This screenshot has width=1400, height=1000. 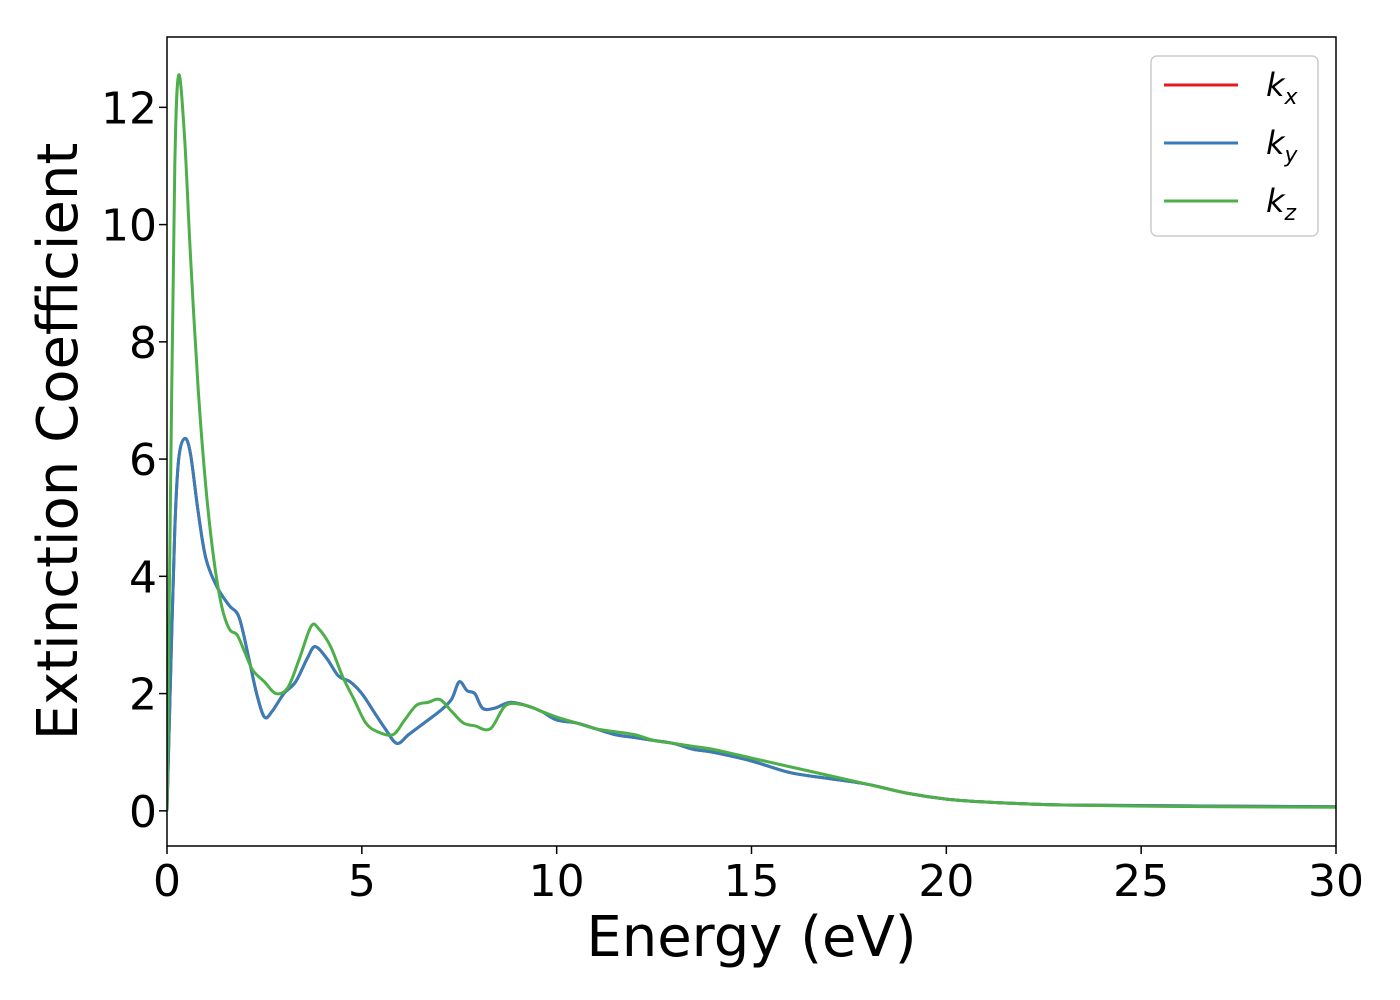 What do you see at coordinates (1336, 881) in the screenshot?
I see `x-tick-label: 30` at bounding box center [1336, 881].